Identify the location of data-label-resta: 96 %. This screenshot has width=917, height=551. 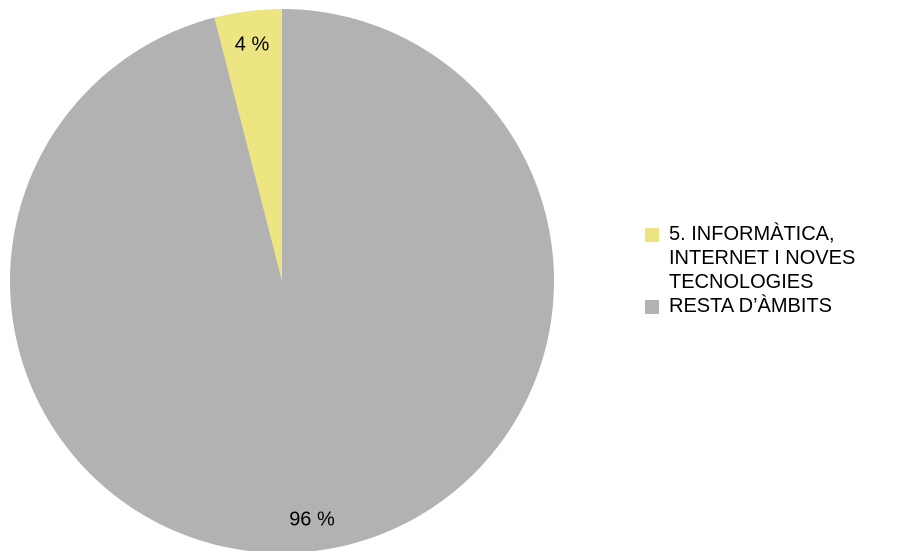
(312, 519).